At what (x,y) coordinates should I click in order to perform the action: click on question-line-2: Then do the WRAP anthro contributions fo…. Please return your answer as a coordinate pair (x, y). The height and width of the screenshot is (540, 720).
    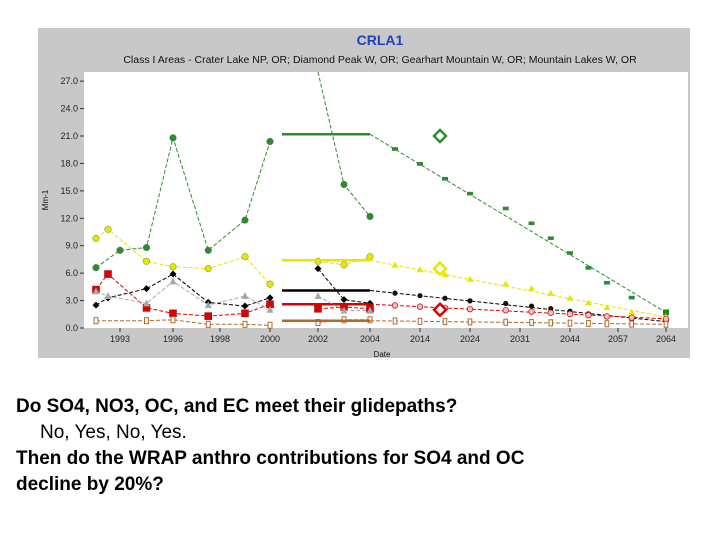
    Looking at the image, I should click on (270, 458).